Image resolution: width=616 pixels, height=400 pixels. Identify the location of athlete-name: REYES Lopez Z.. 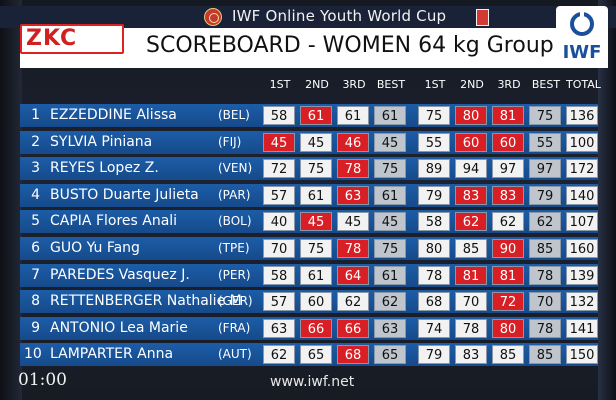
(104, 168).